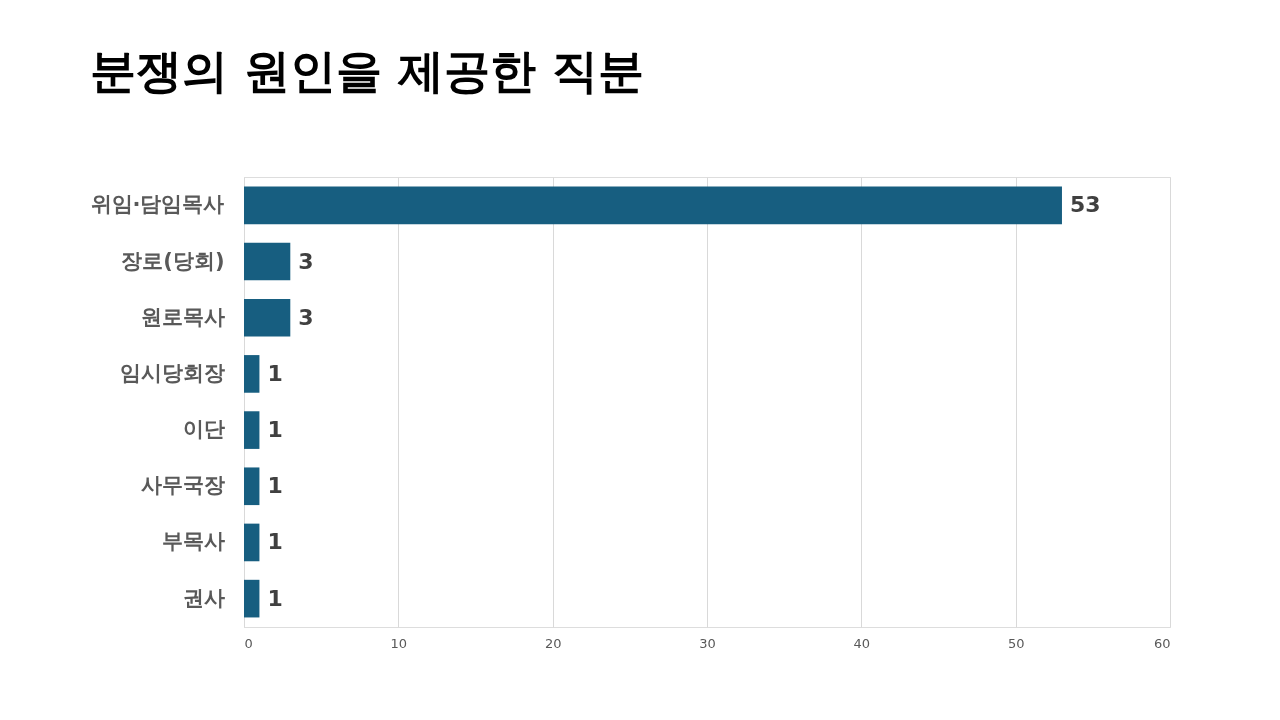 This screenshot has width=1280, height=720. What do you see at coordinates (203, 597) in the screenshot?
I see `y-tick-label: 권사` at bounding box center [203, 597].